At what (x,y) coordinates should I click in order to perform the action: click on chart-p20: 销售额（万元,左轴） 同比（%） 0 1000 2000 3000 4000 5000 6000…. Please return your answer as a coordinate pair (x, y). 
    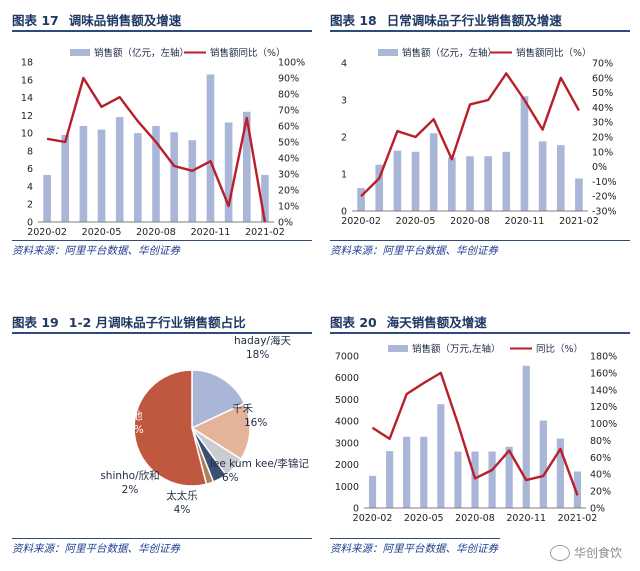
    Looking at the image, I should click on (476, 433).